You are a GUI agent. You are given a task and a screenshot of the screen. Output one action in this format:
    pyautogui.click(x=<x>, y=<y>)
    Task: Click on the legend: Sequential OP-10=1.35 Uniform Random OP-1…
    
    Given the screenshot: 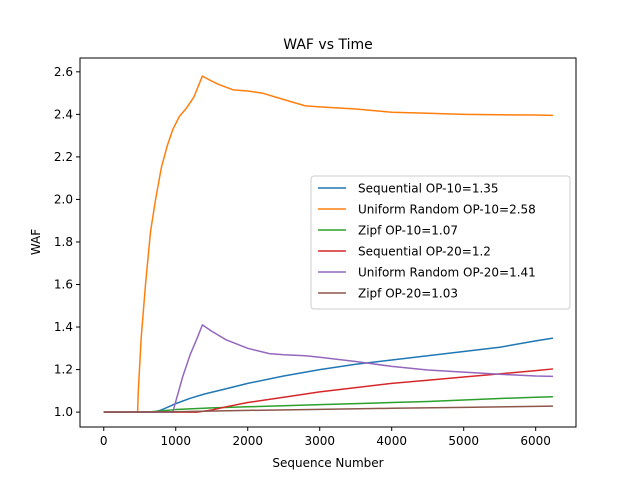 What is the action you would take?
    pyautogui.click(x=440, y=242)
    